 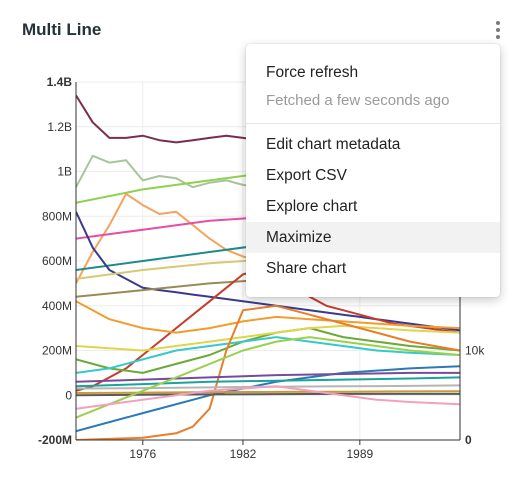 What do you see at coordinates (312, 206) in the screenshot?
I see `explore-chart-menu-item: Explore chart` at bounding box center [312, 206].